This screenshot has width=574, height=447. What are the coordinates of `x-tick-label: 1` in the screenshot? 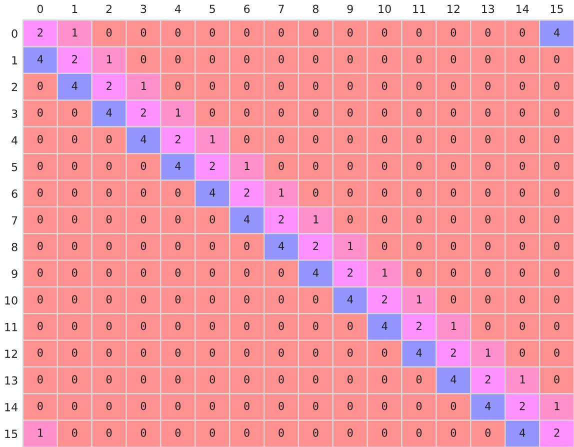 It's located at (75, 8).